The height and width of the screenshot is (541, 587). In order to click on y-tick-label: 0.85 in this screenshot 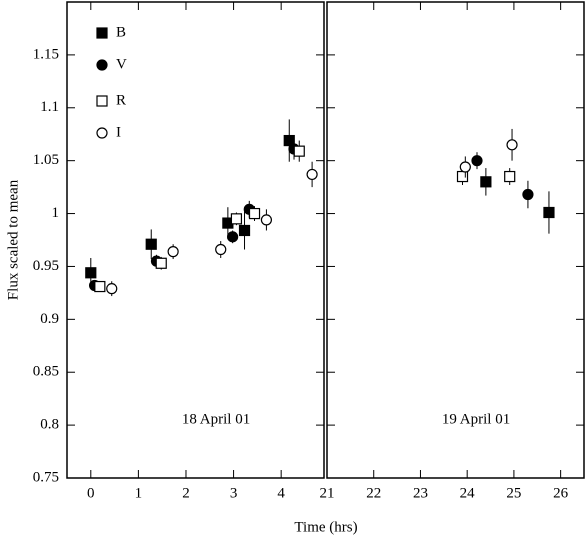, I will do `click(46, 372)`.